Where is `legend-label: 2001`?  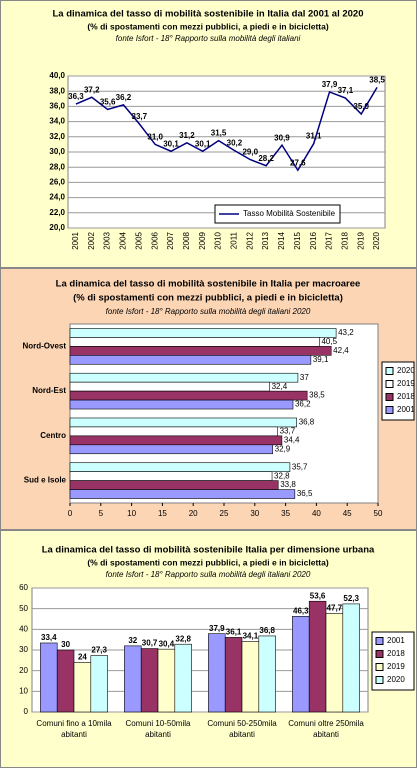 legend-label: 2001 is located at coordinates (406, 409).